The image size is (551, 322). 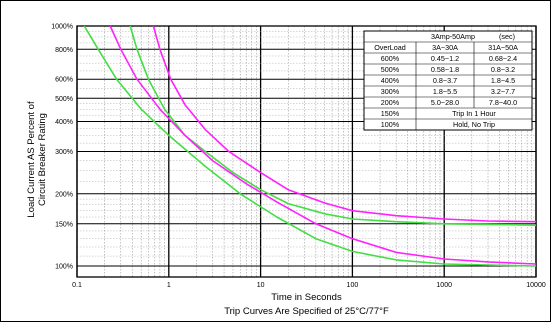 What do you see at coordinates (64, 99) in the screenshot?
I see `y-tick-label: 500%` at bounding box center [64, 99].